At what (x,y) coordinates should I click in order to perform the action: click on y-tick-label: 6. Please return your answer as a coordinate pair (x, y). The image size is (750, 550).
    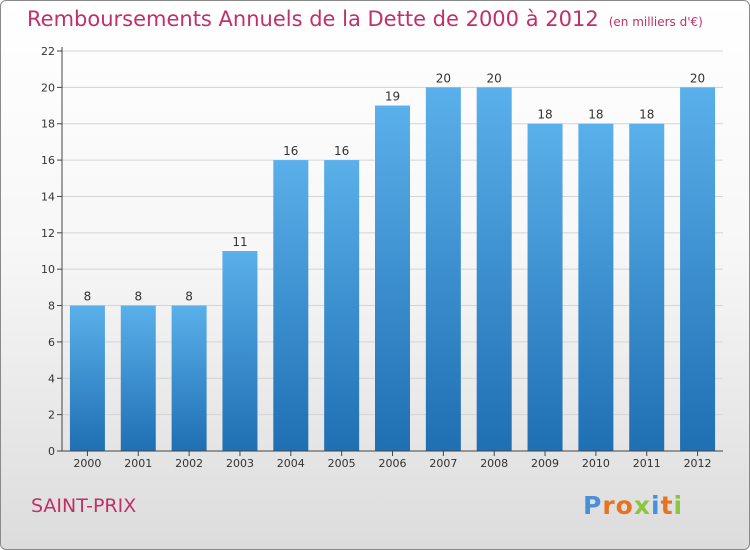
    Looking at the image, I should click on (51, 342).